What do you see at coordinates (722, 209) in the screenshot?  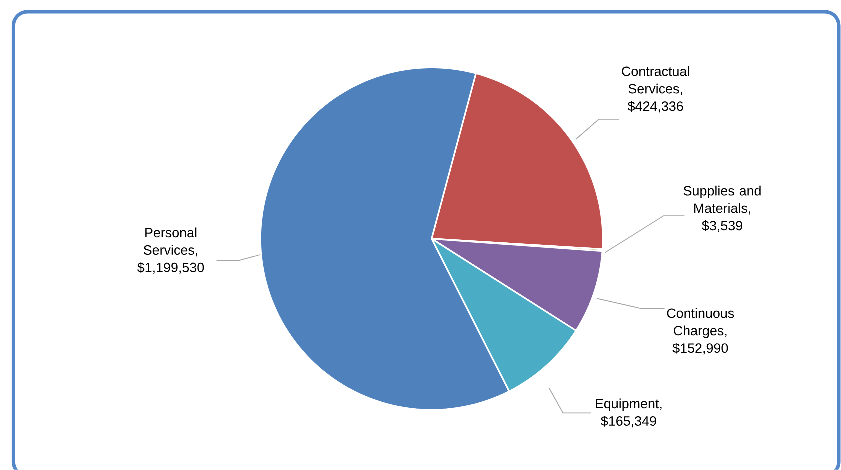 I see `slice-label: Supplies and Materials, $3,539` at bounding box center [722, 209].